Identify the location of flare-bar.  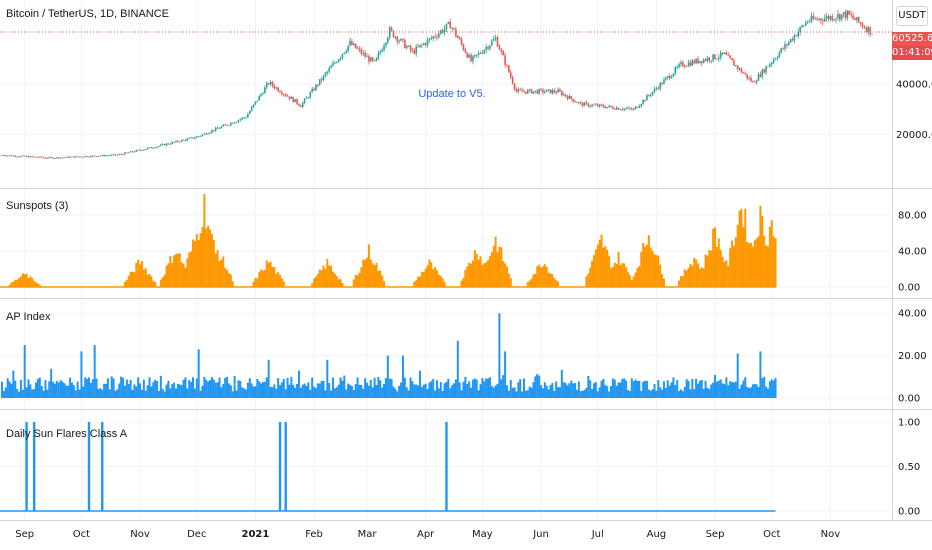
(280, 466).